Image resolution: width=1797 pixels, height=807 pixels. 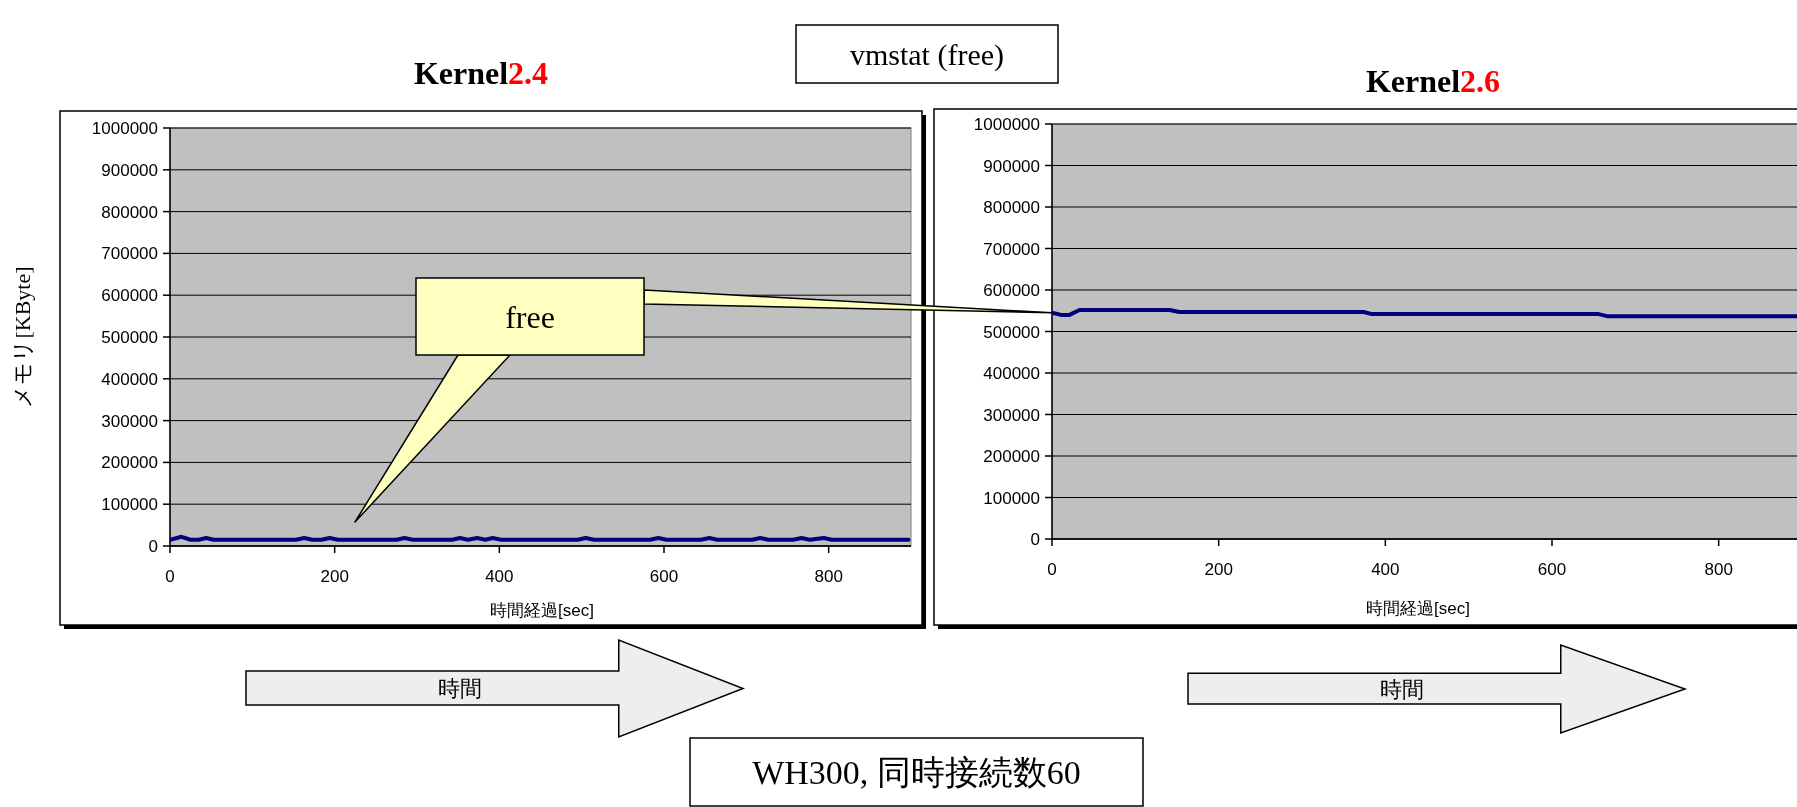 What do you see at coordinates (22, 337) in the screenshot?
I see `y-axis-title: メモリ[KByte]` at bounding box center [22, 337].